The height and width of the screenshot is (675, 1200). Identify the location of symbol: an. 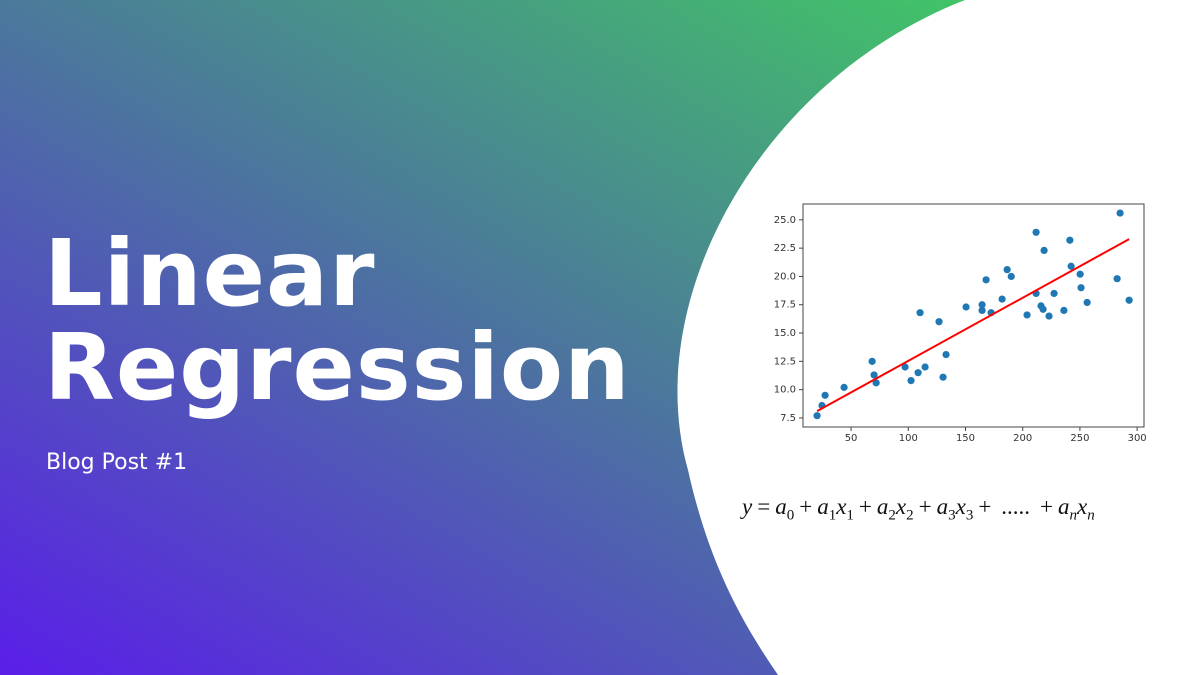
(1067, 509).